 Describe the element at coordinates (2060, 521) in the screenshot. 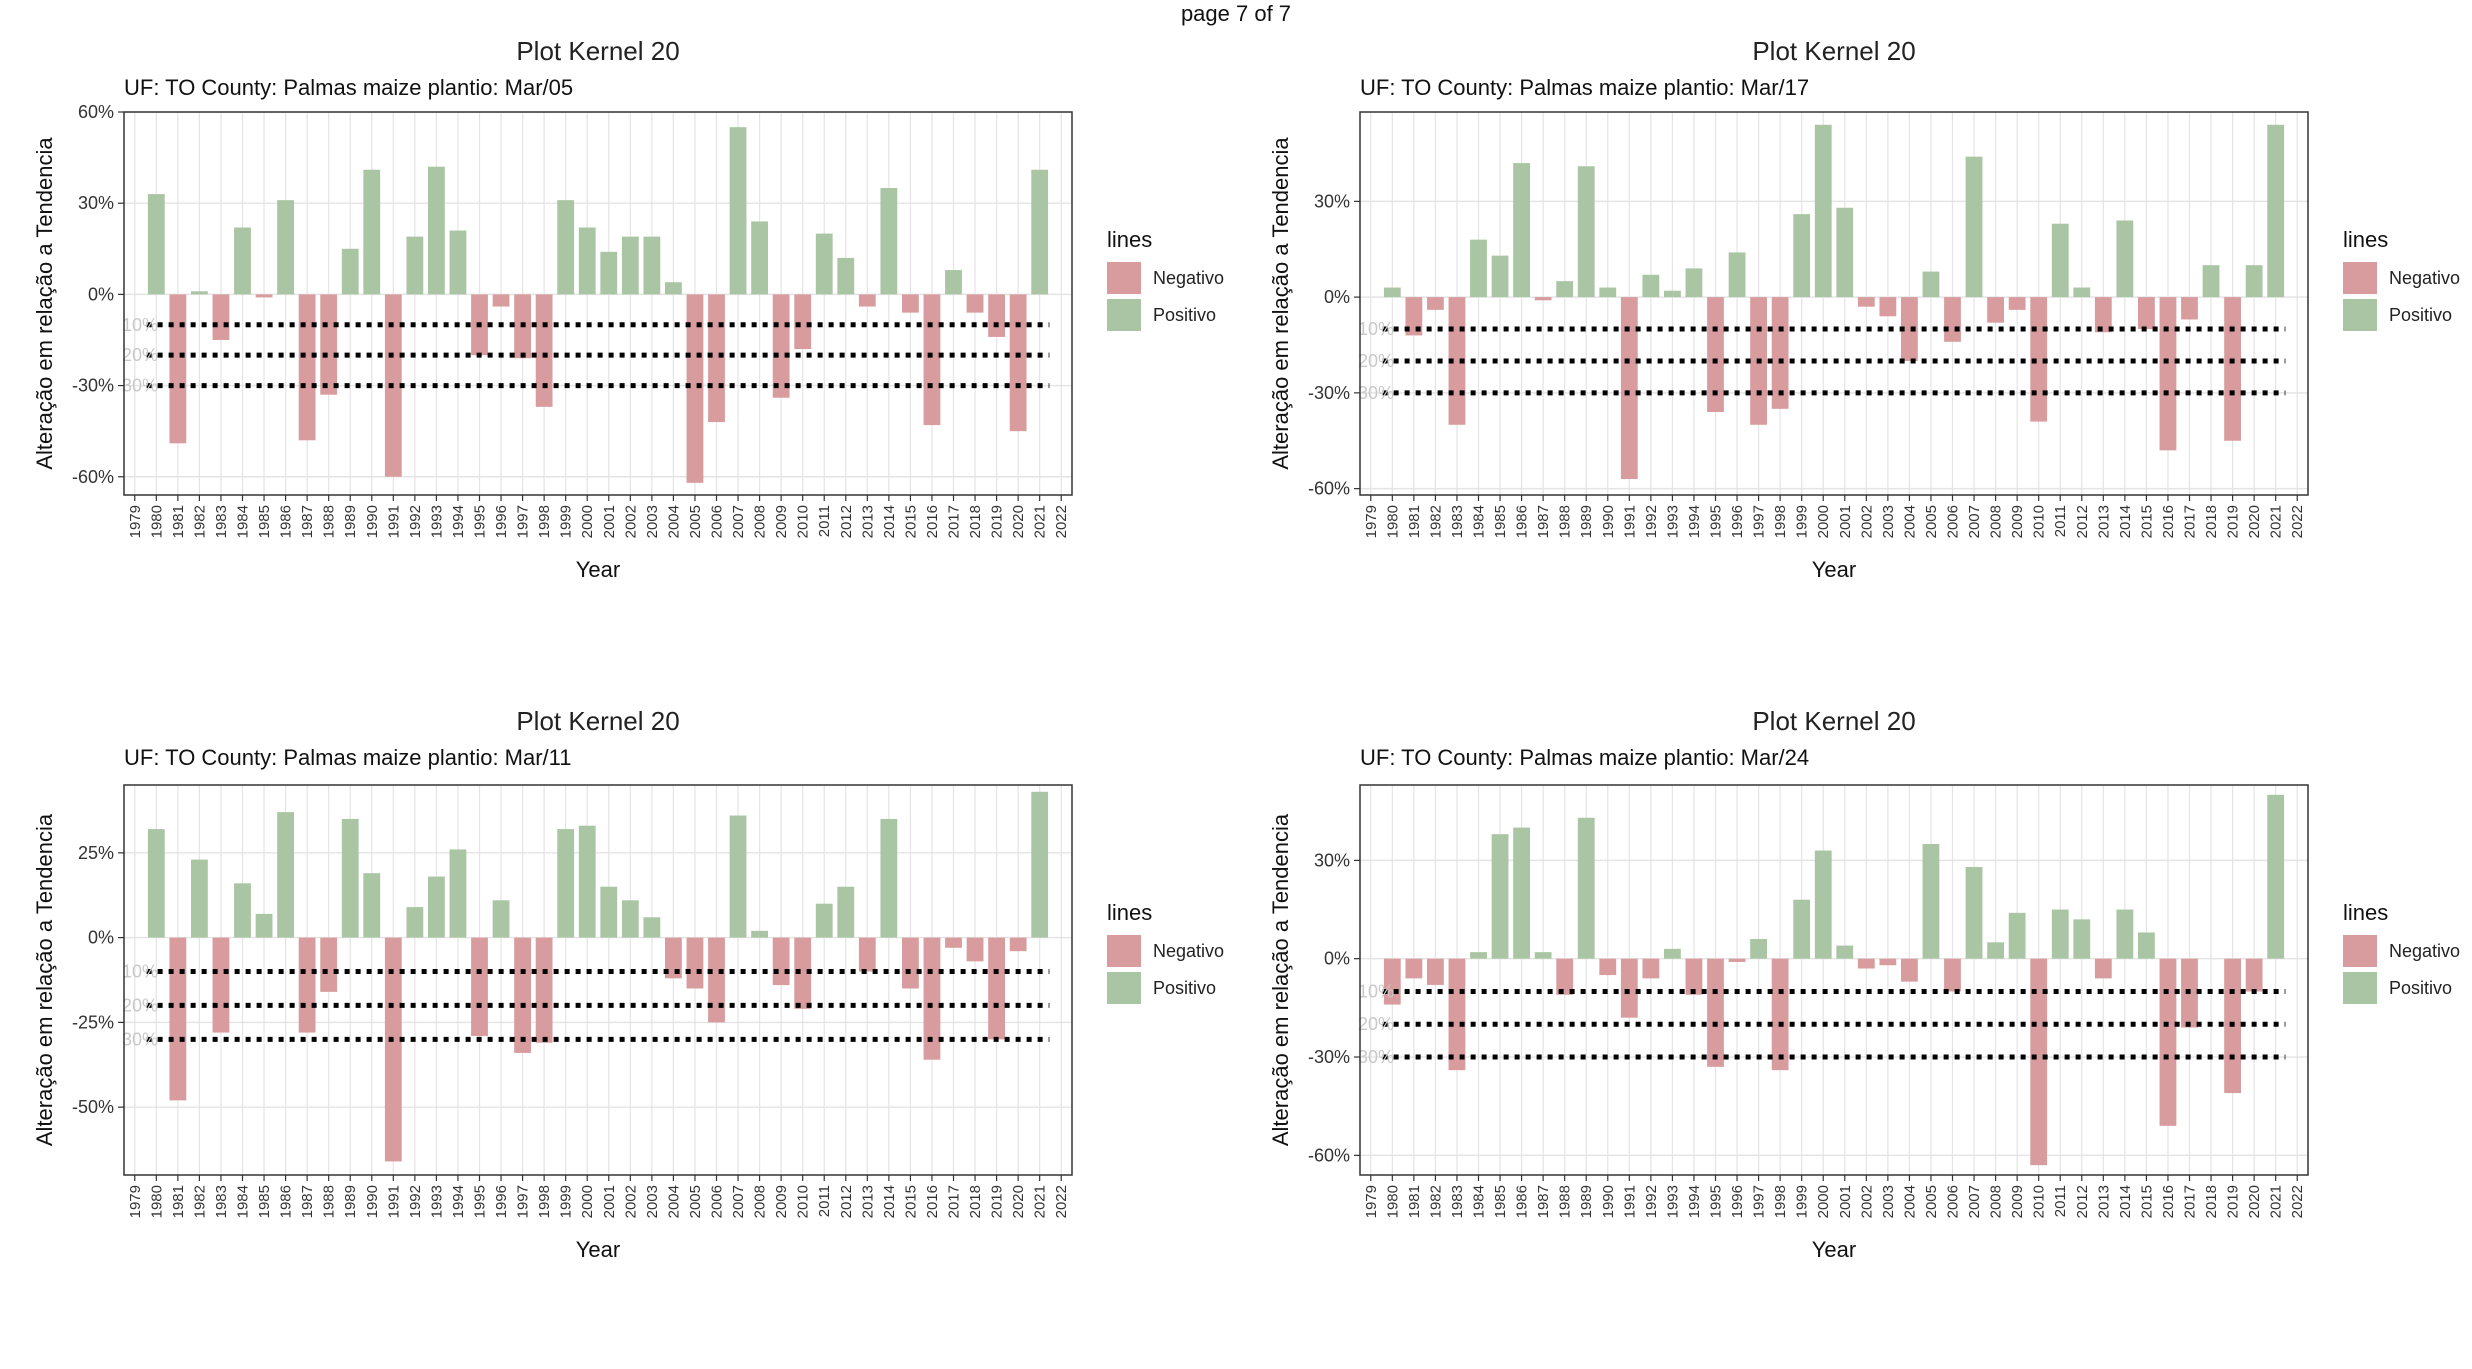

I see `x-tick-label: 2011` at that location.